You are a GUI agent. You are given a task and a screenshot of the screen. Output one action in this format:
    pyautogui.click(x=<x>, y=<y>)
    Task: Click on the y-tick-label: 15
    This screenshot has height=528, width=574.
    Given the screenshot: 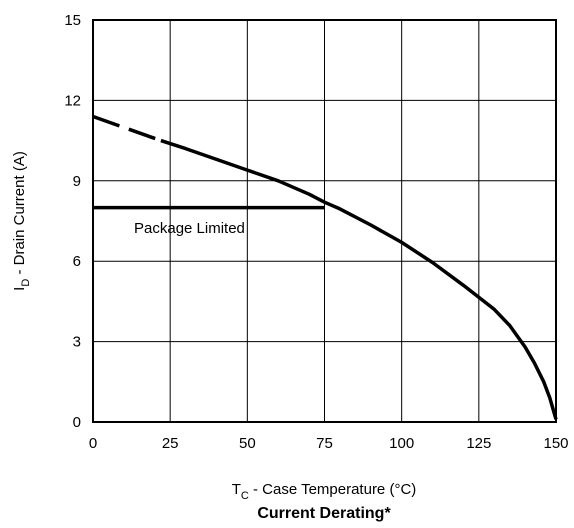 What is the action you would take?
    pyautogui.click(x=72, y=20)
    